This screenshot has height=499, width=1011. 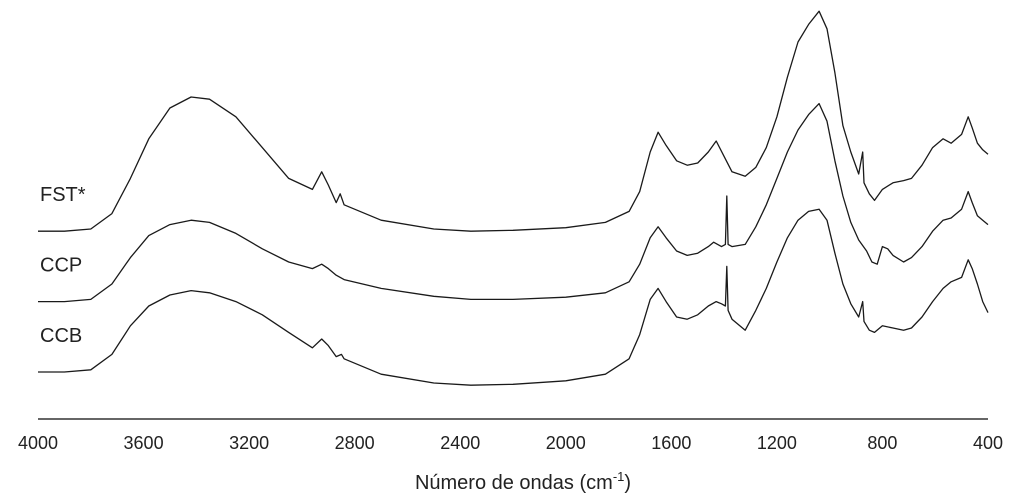 I want to click on x-tick-label: 1200, so click(x=777, y=443).